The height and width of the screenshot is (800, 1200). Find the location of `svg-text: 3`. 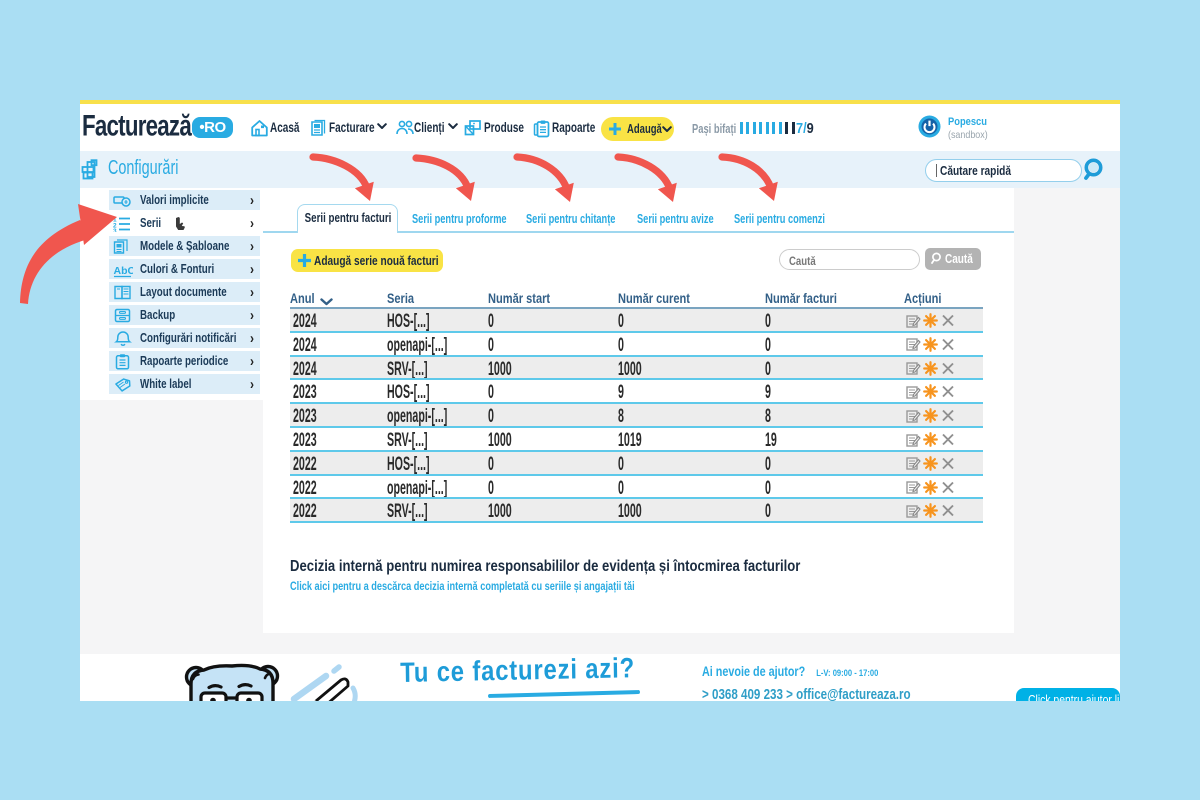

svg-text: 3 is located at coordinates (115, 230).